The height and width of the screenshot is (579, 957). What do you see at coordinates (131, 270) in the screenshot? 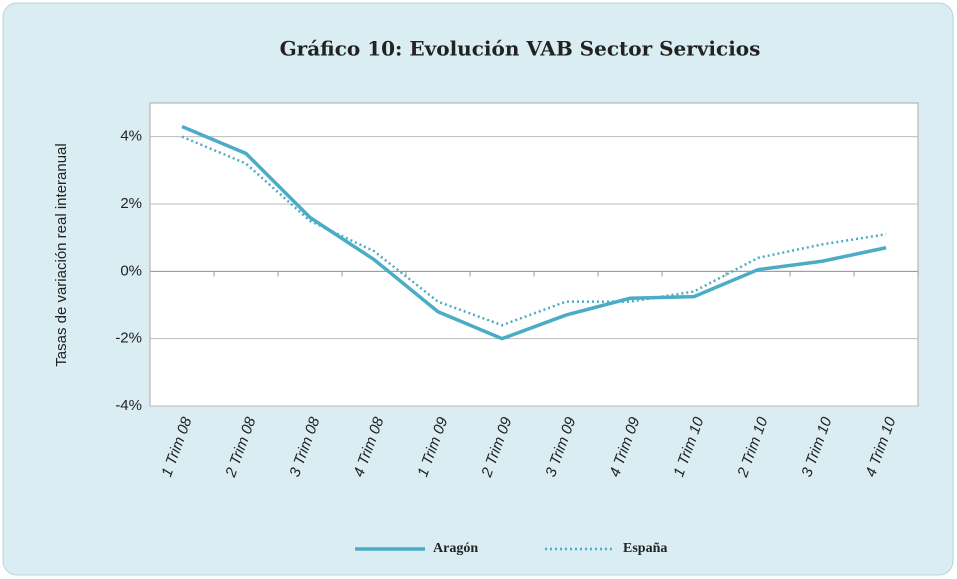
I see `y-tick-label: 0%` at bounding box center [131, 270].